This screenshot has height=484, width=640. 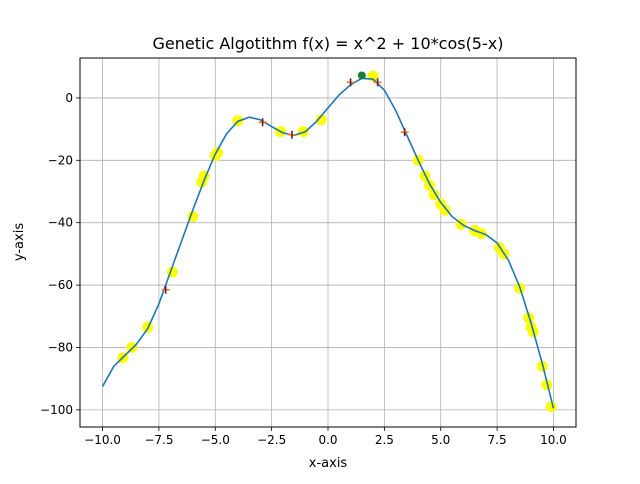 What do you see at coordinates (328, 463) in the screenshot?
I see `x-axis-label: x-axis` at bounding box center [328, 463].